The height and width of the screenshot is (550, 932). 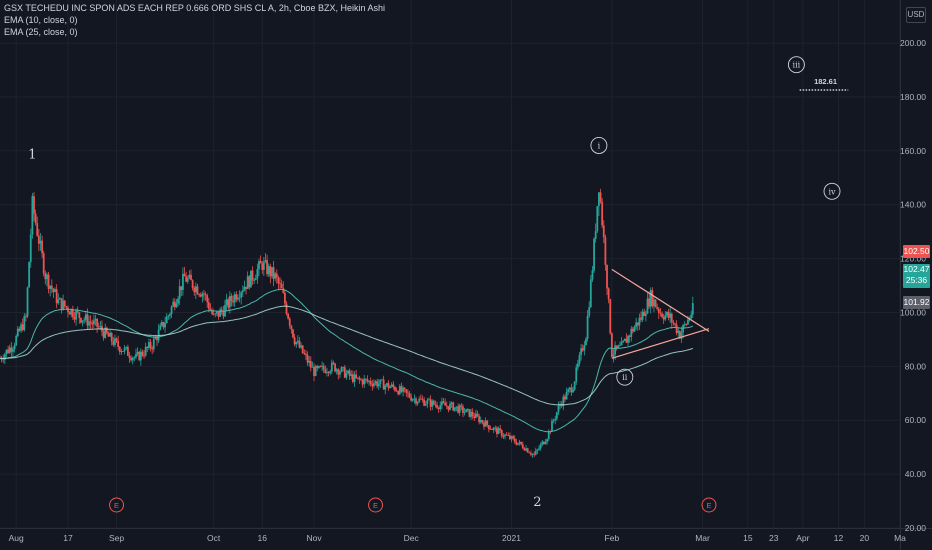 I want to click on ema-10-label: EMA (10, close, 0), so click(x=41, y=20).